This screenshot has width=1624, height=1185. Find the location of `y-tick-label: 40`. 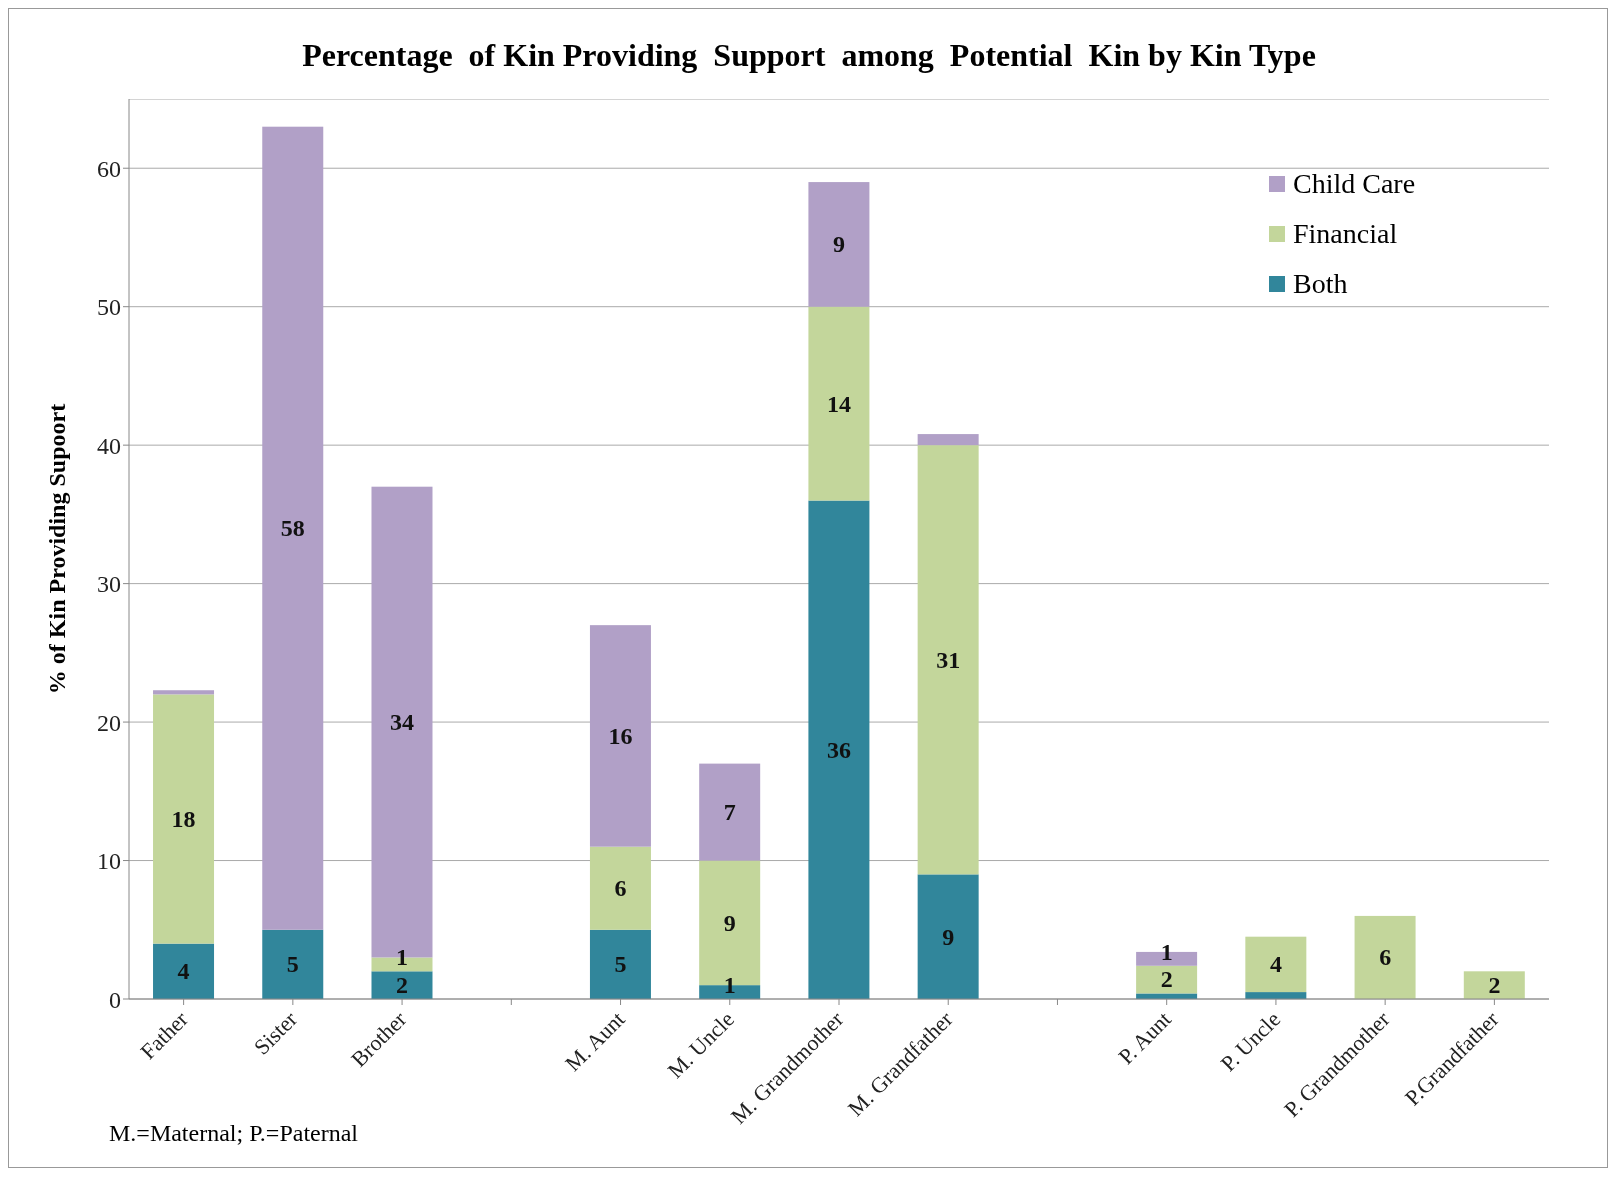

y-tick-label: 40 is located at coordinates (109, 445).